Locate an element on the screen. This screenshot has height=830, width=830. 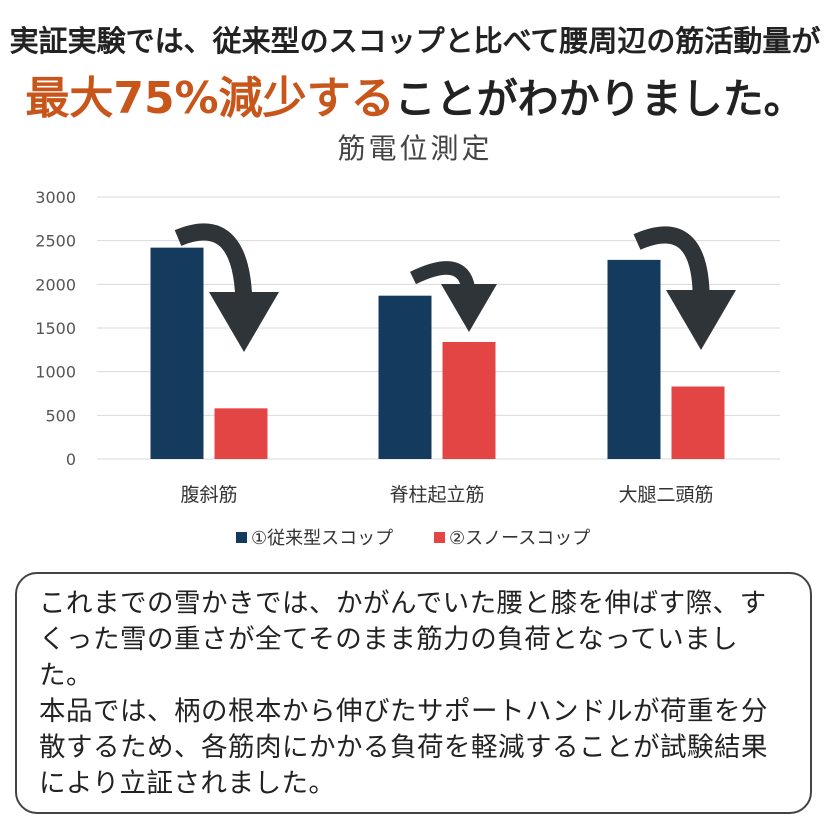
y-tick-label: 2500 is located at coordinates (55, 241).